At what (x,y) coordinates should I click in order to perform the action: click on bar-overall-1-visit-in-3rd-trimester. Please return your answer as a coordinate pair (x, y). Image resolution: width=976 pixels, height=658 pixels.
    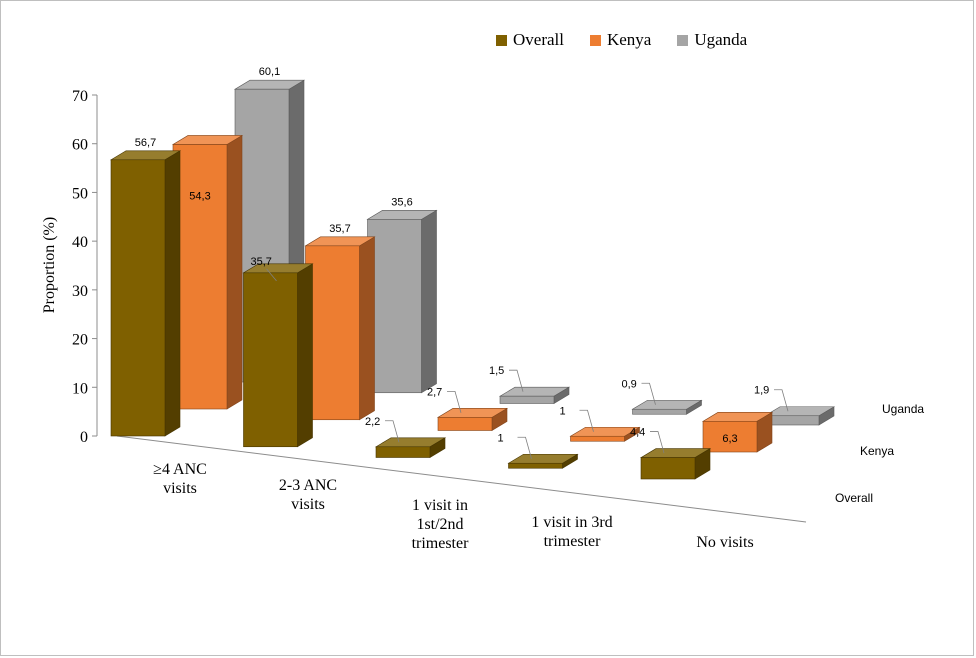
    Looking at the image, I should click on (543, 461).